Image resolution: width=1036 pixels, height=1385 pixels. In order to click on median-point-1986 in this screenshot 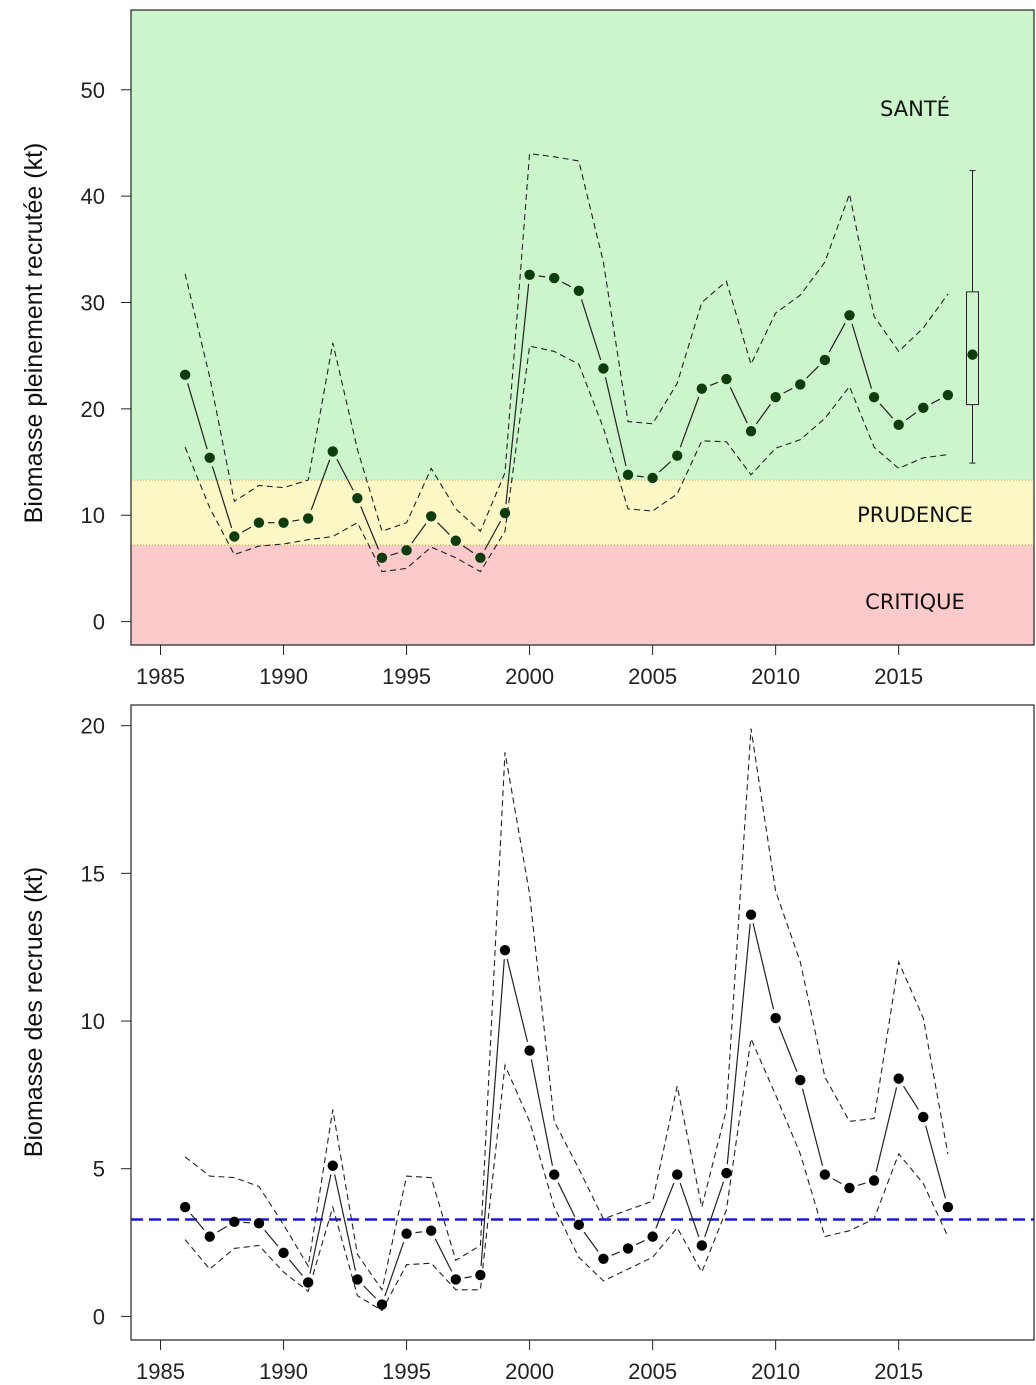, I will do `click(185, 1207)`.